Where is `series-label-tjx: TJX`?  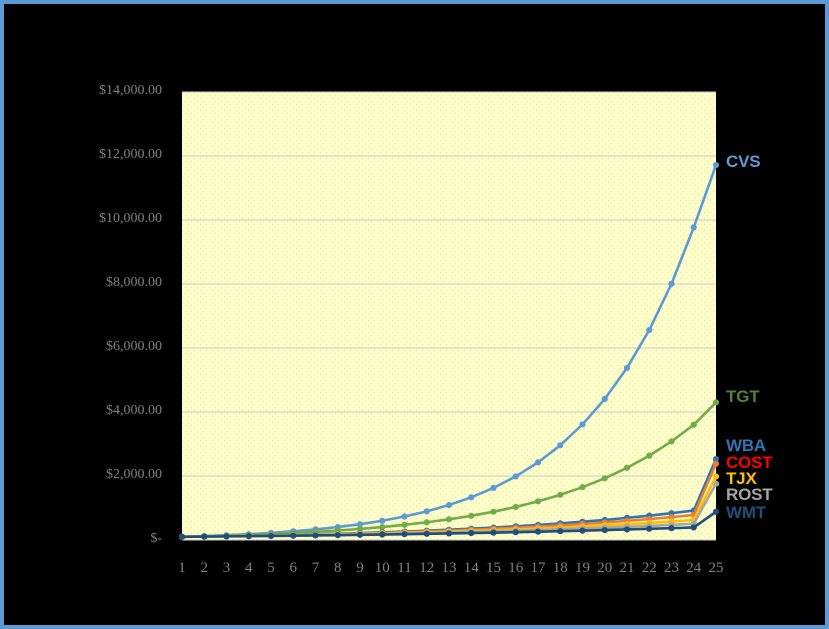 series-label-tjx: TJX is located at coordinates (741, 478).